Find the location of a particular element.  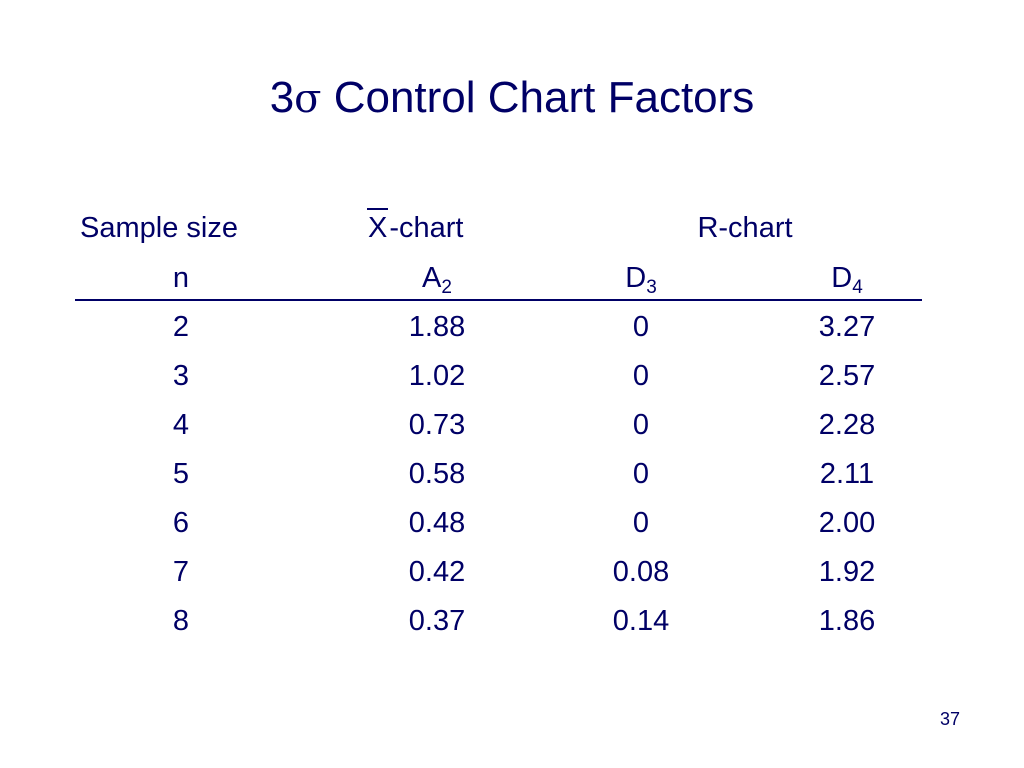

row-4-a2: 0.58 is located at coordinates (437, 474).